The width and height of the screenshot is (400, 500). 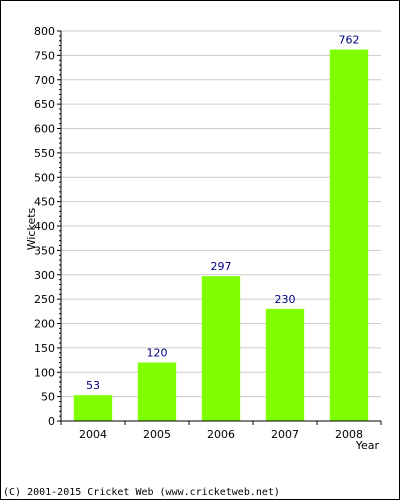 What do you see at coordinates (221, 266) in the screenshot?
I see `bar-value-label: 297` at bounding box center [221, 266].